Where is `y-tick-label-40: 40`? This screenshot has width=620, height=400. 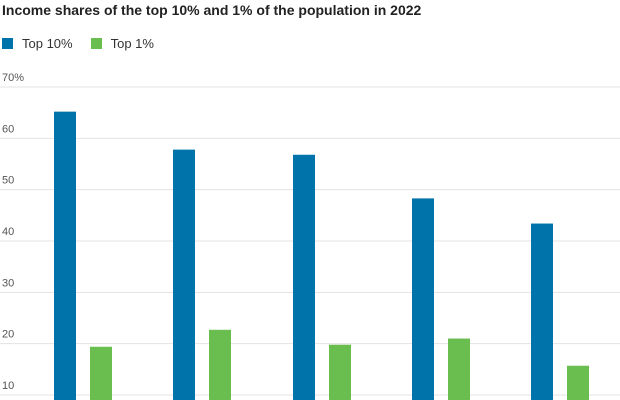 y-tick-label-40: 40 is located at coordinates (8, 232).